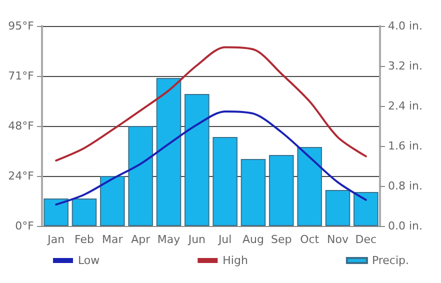 This screenshot has width=441, height=283. What do you see at coordinates (169, 239) in the screenshot?
I see `x-tick-label: May` at bounding box center [169, 239].